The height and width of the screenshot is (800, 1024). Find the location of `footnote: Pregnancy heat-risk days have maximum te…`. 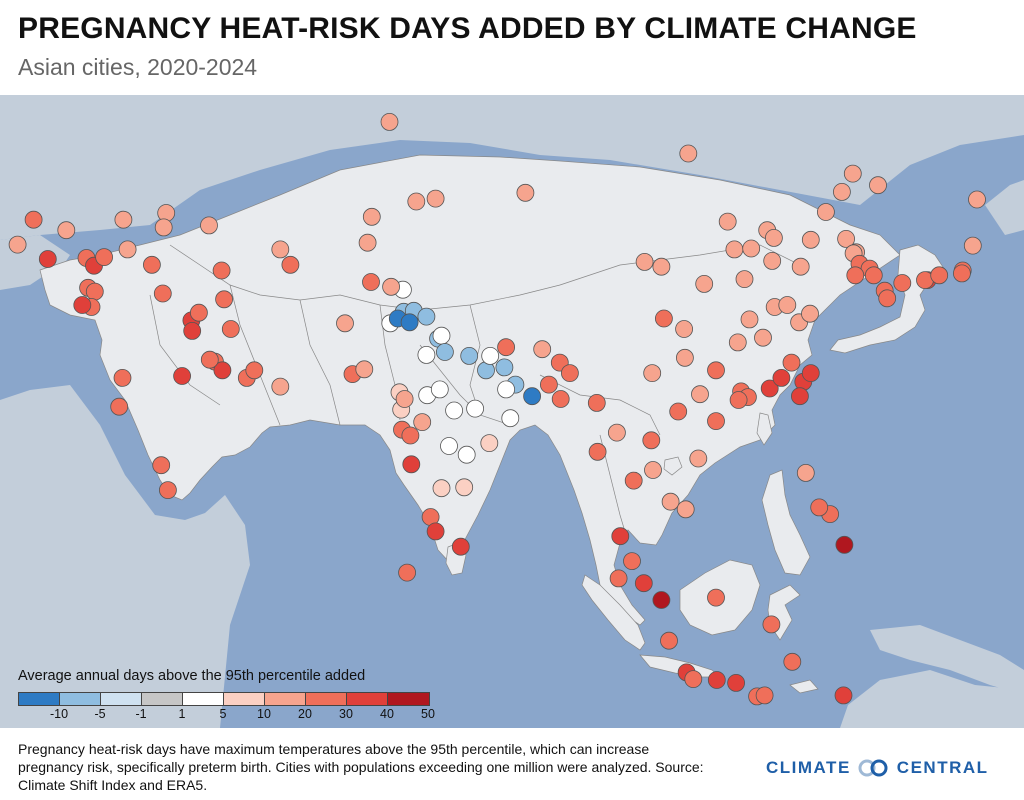

footnote: Pregnancy heat-risk days have maximum te… is located at coordinates (361, 767).